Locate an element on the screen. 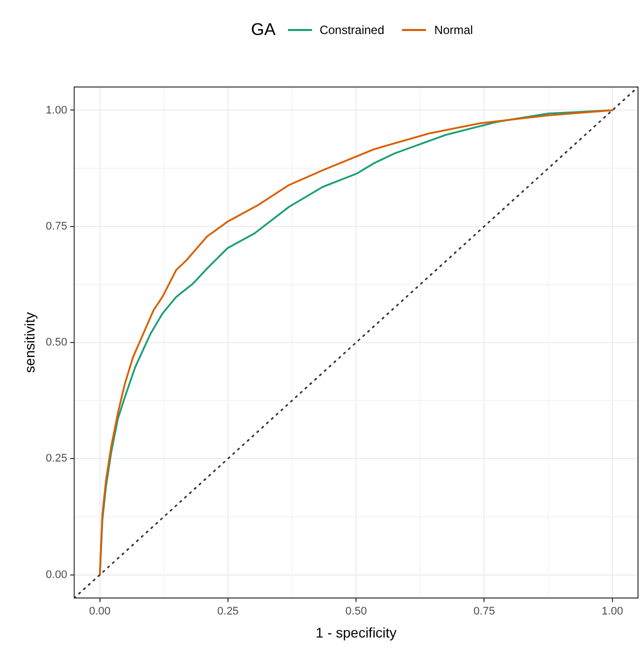 The image size is (644, 650). legend-title: GA is located at coordinates (263, 30).